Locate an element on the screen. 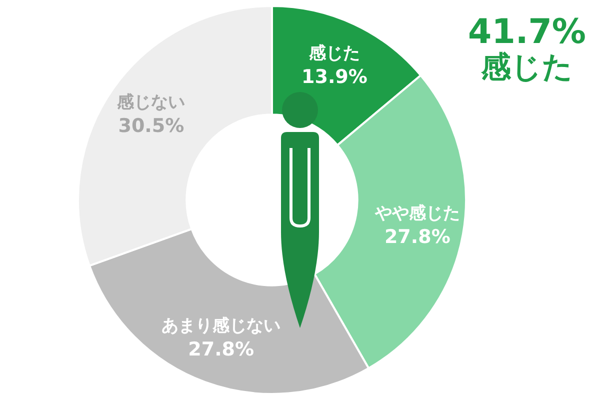  data-label: 13.9% is located at coordinates (335, 77).